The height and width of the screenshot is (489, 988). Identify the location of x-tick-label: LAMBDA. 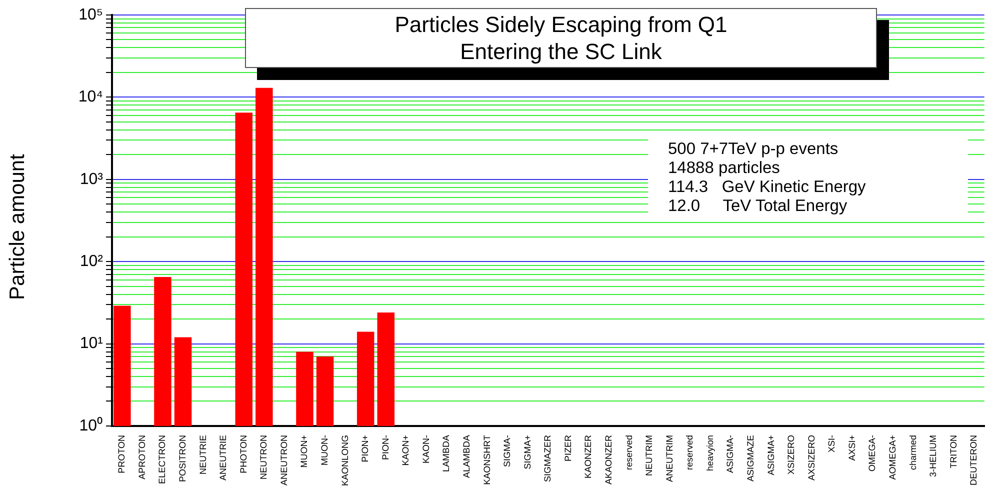
(446, 453).